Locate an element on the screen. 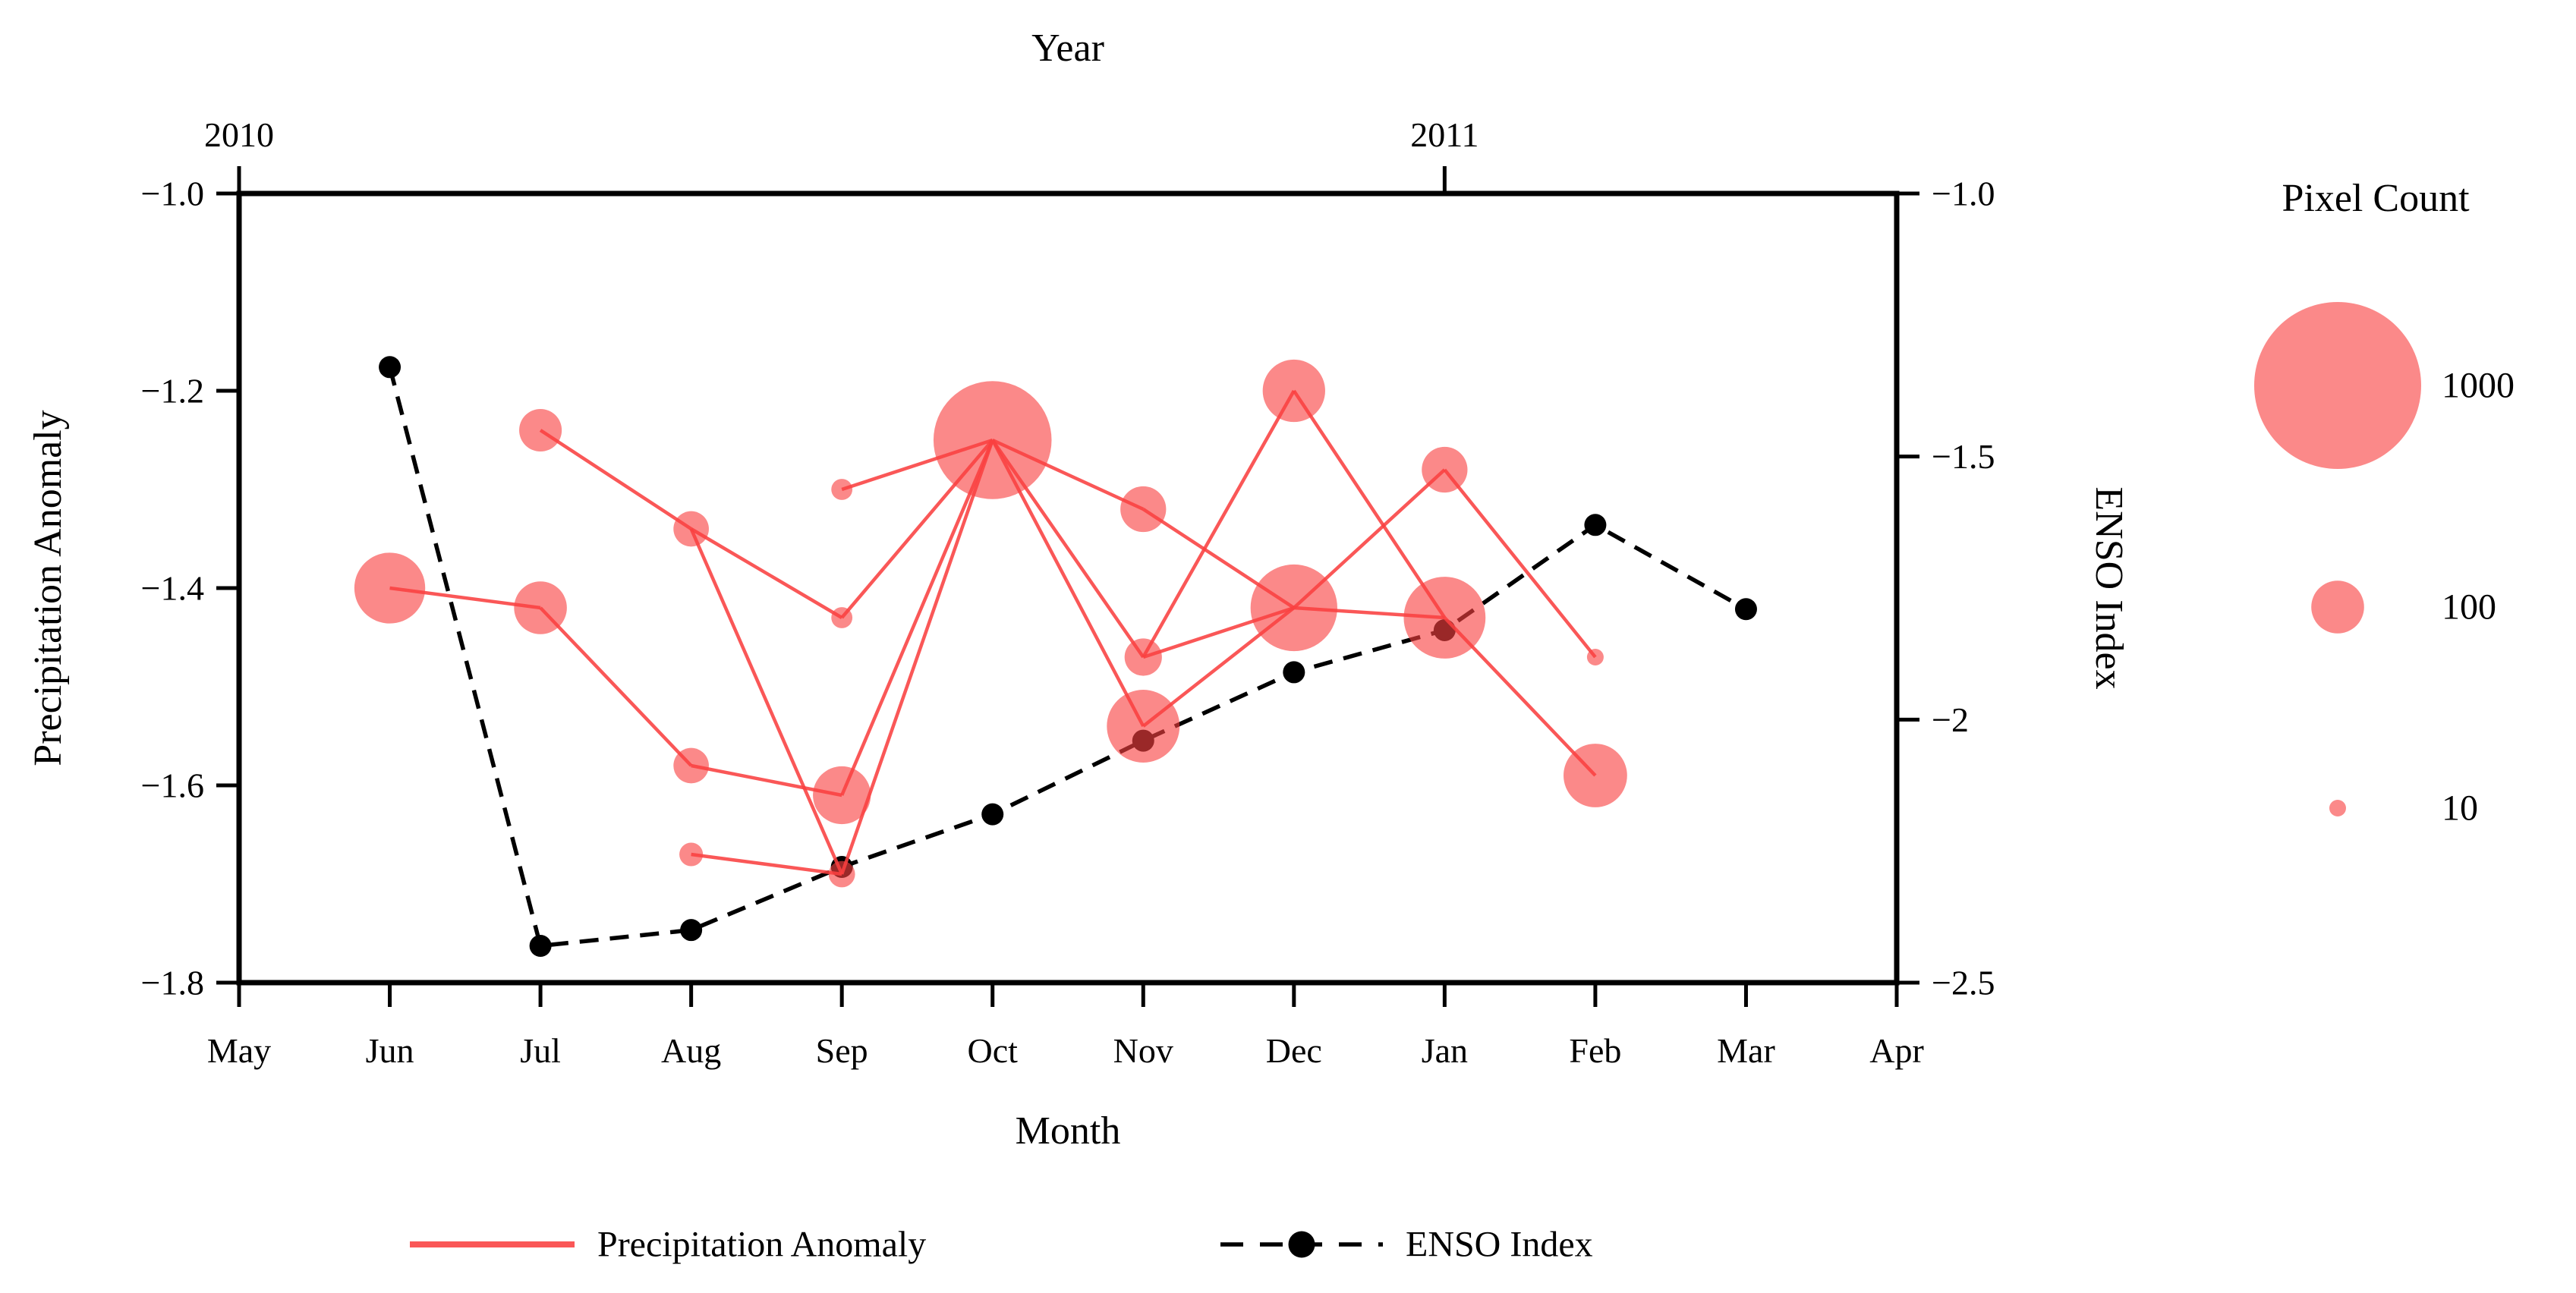  month-label-apr: Apr is located at coordinates (1896, 1050).